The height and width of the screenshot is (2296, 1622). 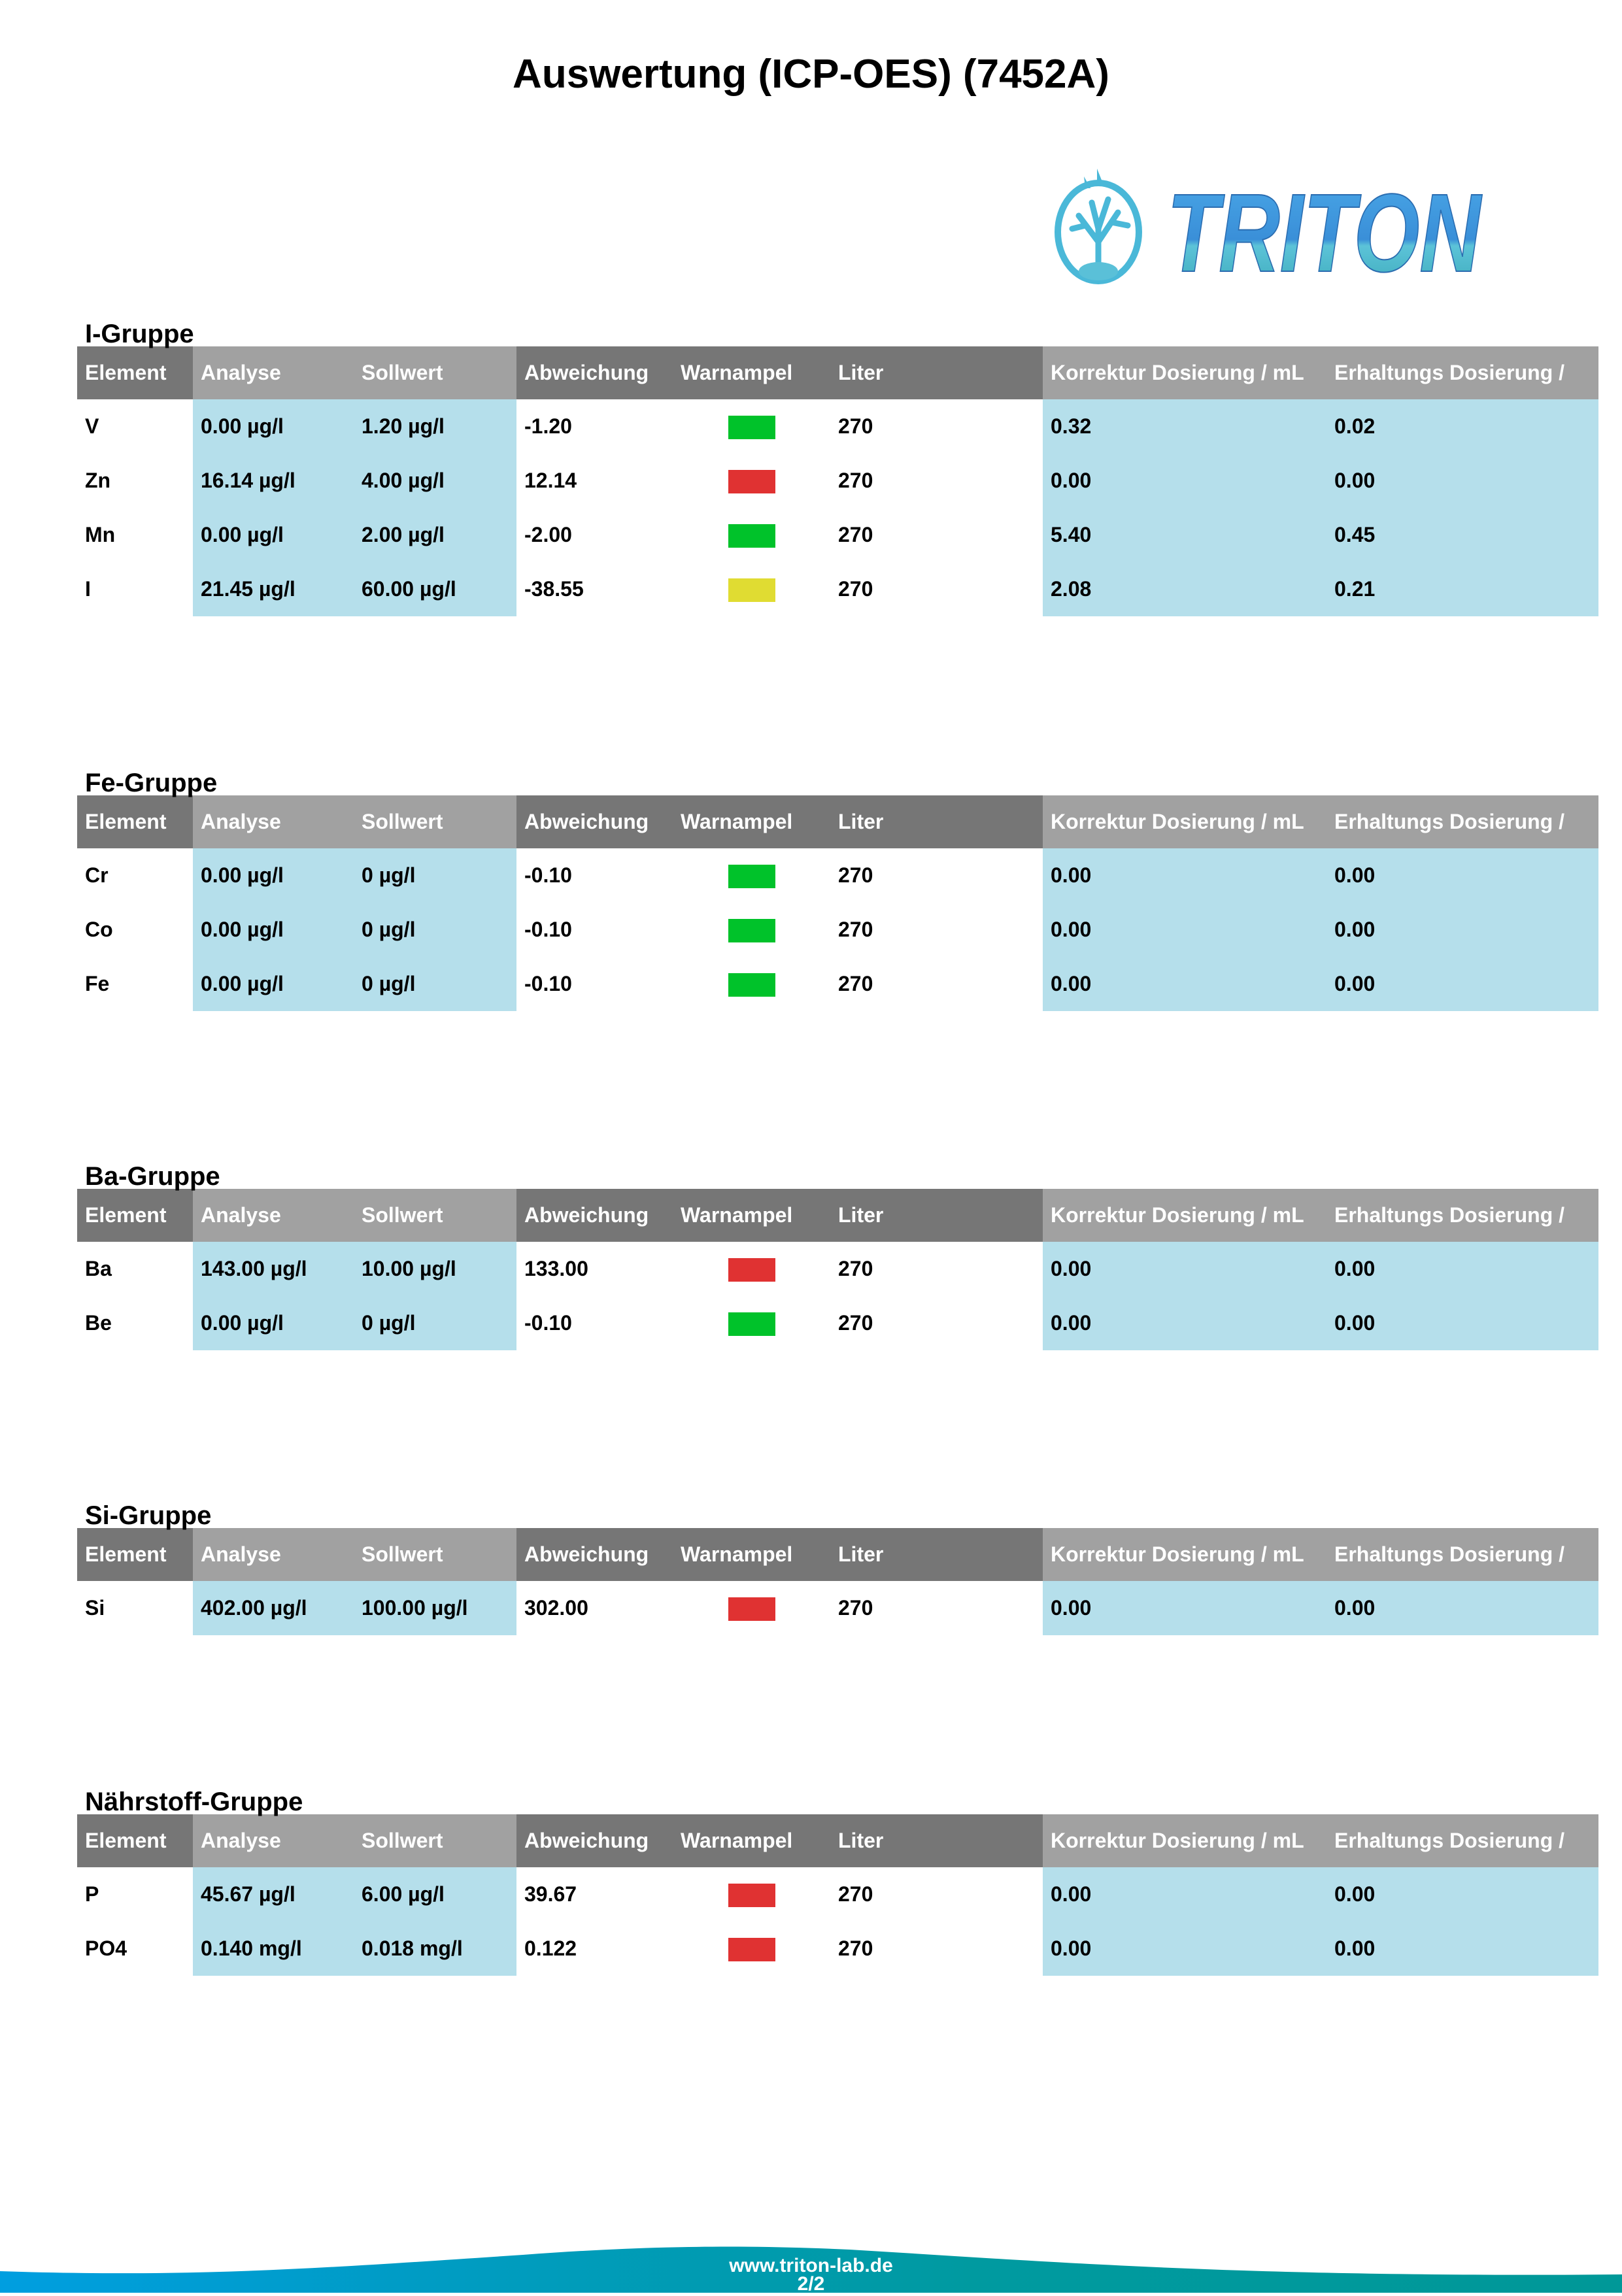 I want to click on group-title: Nährstoff-Gruppe, so click(x=194, y=1802).